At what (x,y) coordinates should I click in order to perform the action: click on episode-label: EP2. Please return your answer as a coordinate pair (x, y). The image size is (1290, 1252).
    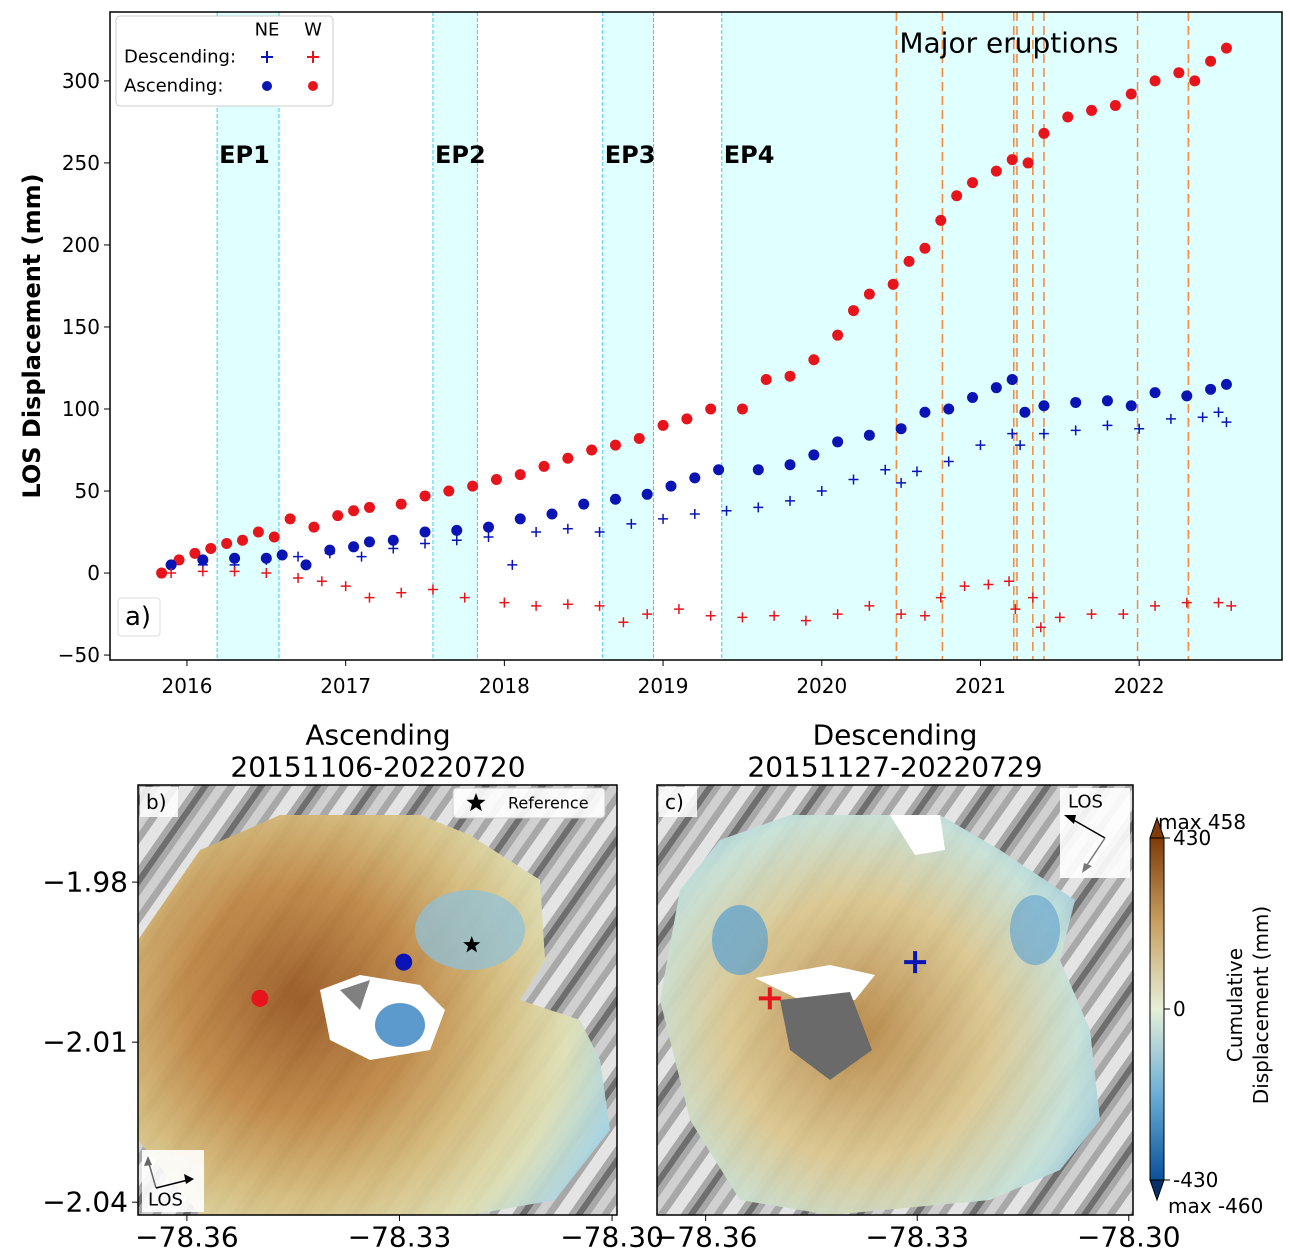
    Looking at the image, I should click on (460, 155).